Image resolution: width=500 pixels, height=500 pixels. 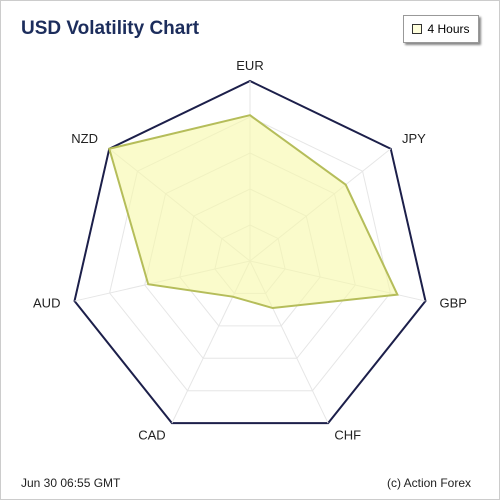 I want to click on axis-label: AUD, so click(x=46, y=303).